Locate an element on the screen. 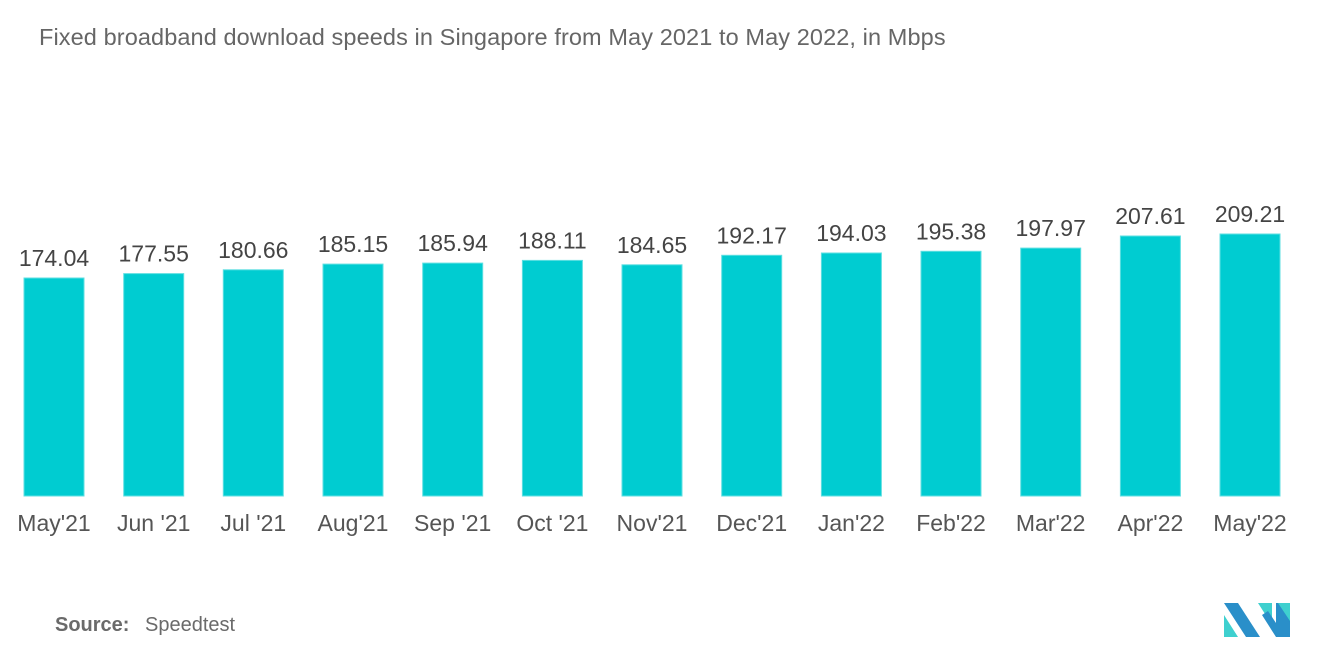 This screenshot has height=665, width=1320. data-label-12: 209.21 is located at coordinates (1250, 214).